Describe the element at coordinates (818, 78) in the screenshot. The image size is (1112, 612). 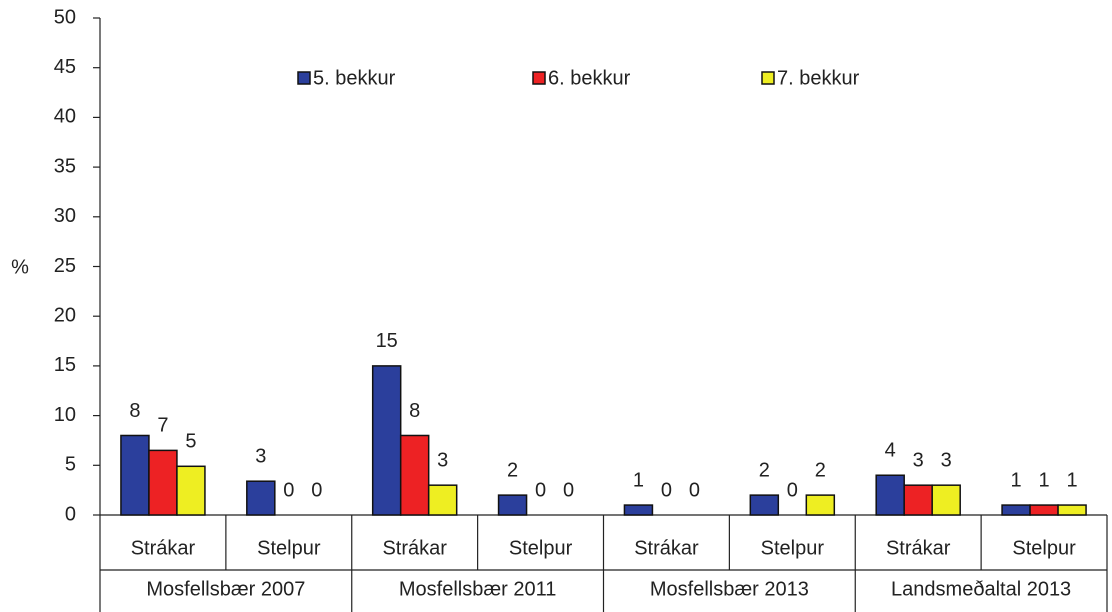
I see `legend-label: 7. bekkur` at that location.